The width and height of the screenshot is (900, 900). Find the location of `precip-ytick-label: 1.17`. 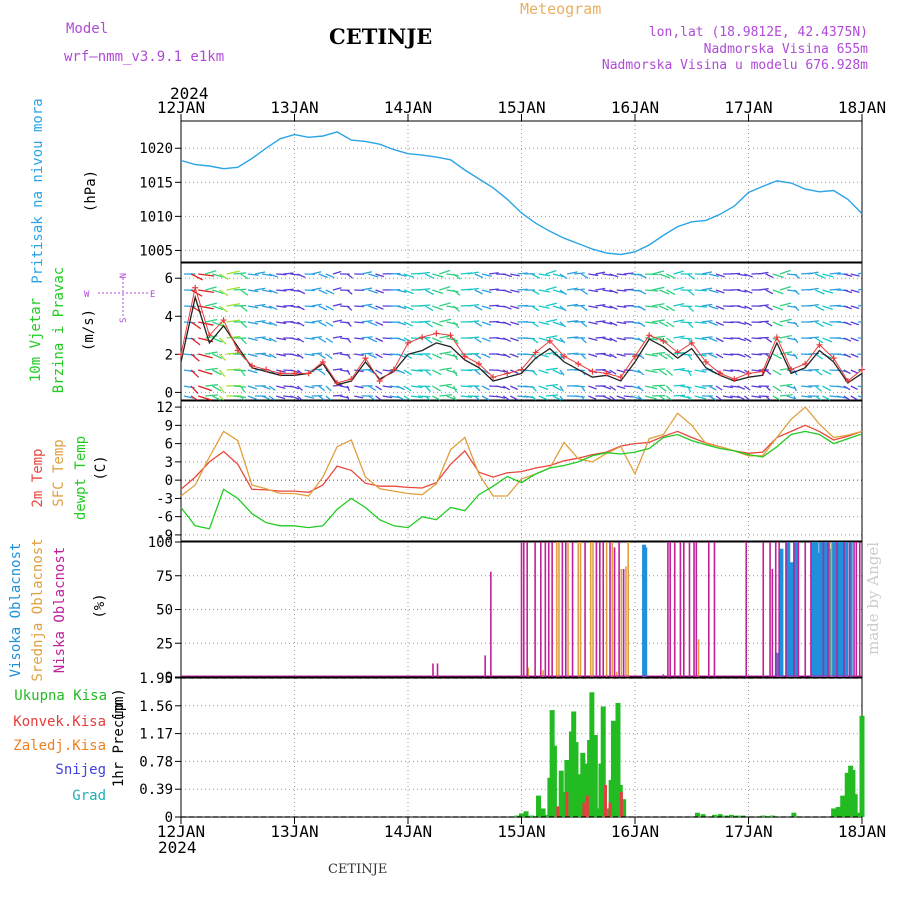

precip-ytick-label: 1.17 is located at coordinates (156, 735).